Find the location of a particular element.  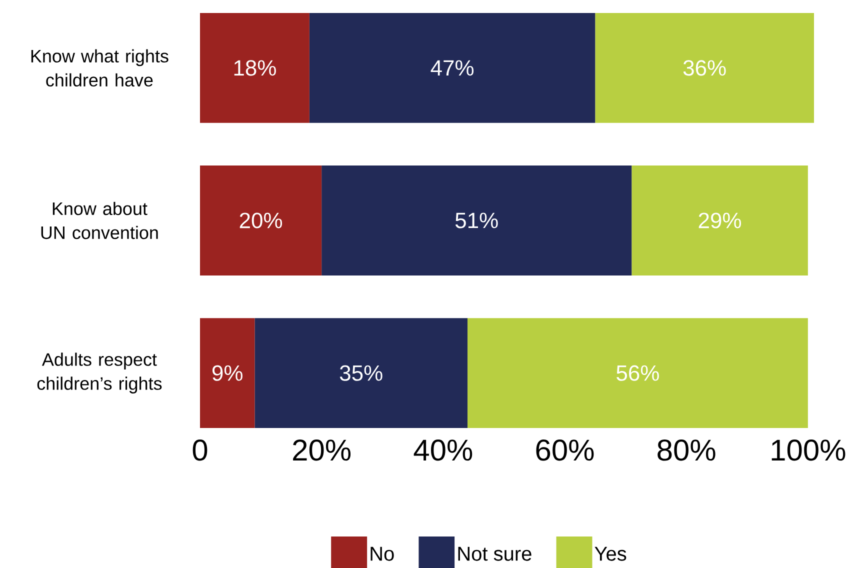

y-tick-label: Know about UN convention is located at coordinates (99, 221).